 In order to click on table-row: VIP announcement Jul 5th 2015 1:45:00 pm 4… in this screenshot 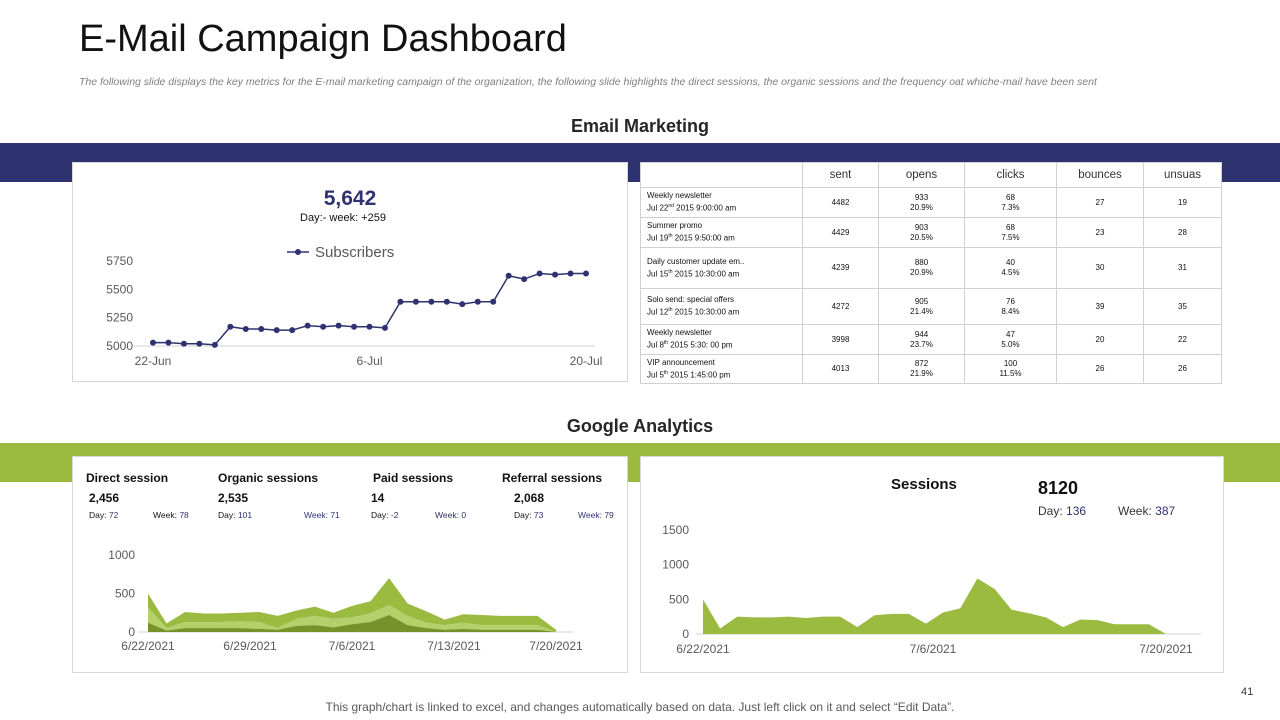, I will do `click(931, 369)`.